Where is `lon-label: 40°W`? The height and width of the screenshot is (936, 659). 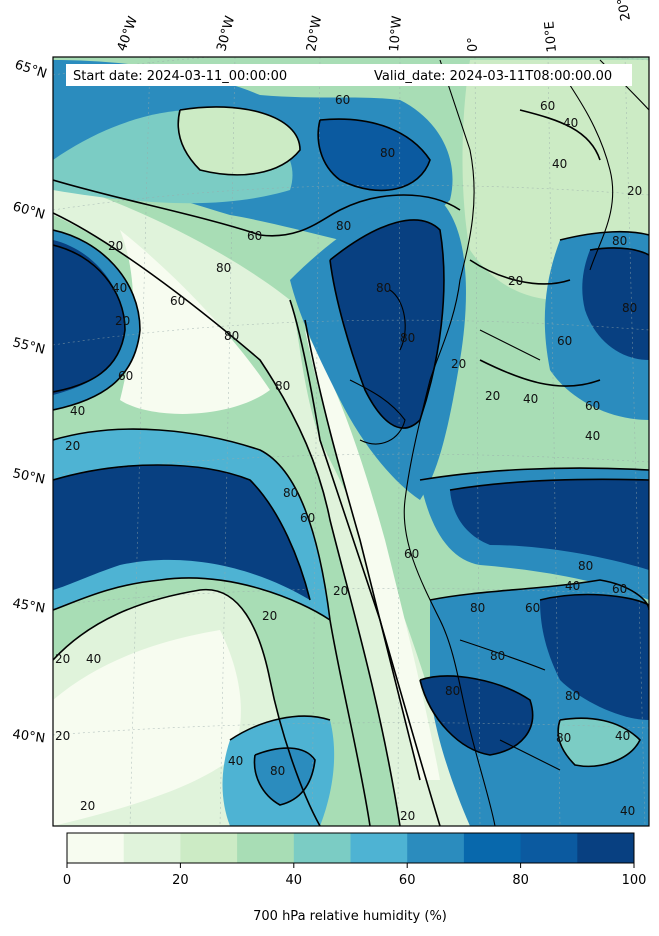 lon-label: 40°W is located at coordinates (128, 33).